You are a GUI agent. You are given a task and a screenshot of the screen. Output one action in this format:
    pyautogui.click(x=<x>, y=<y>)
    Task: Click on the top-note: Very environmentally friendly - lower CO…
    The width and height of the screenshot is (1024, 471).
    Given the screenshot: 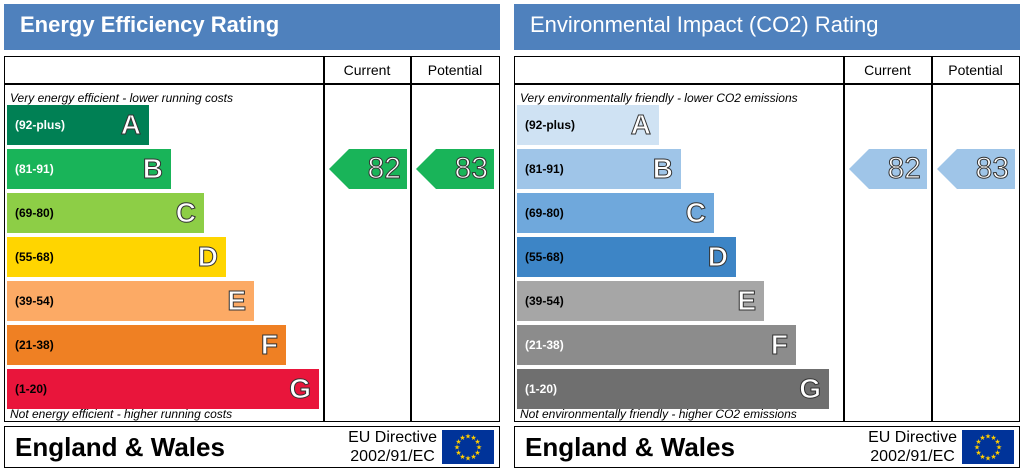 What is the action you would take?
    pyautogui.click(x=659, y=98)
    